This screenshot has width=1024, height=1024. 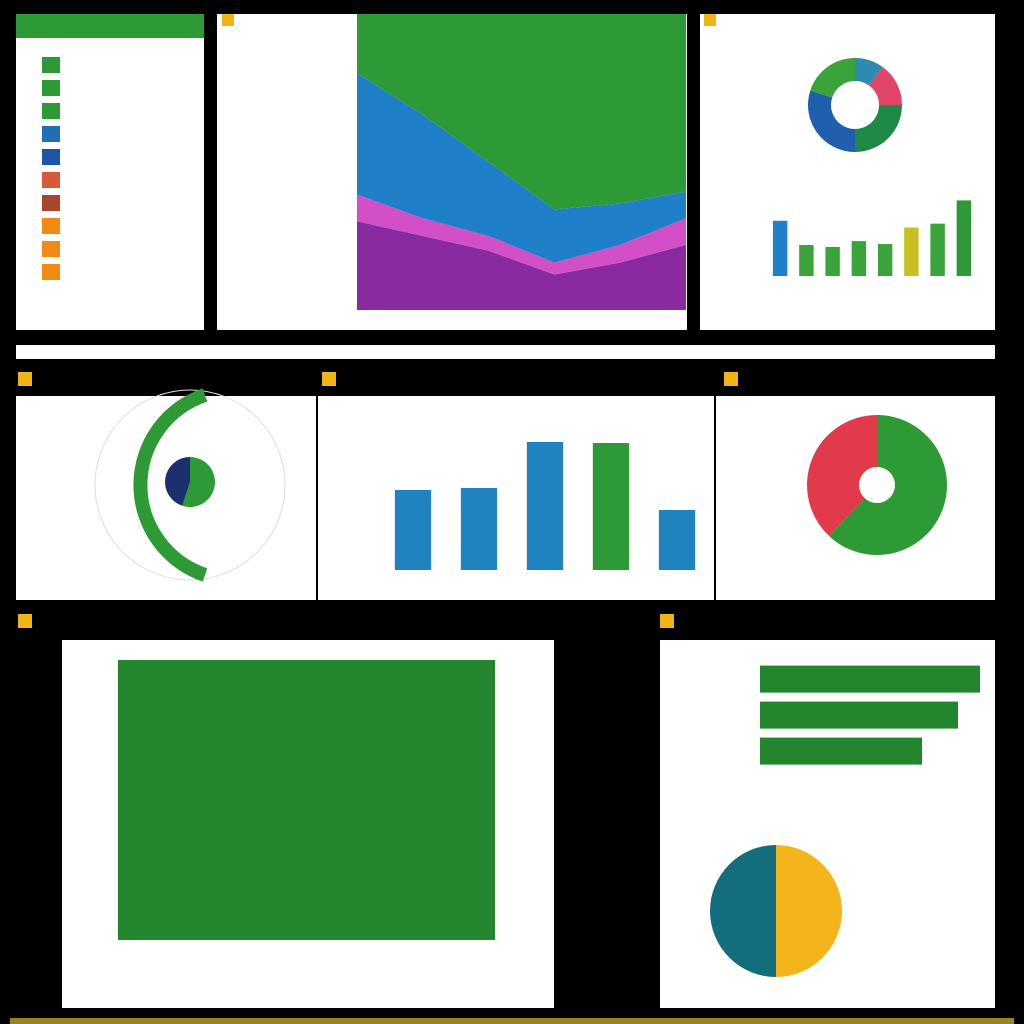 What do you see at coordinates (512, 1021) in the screenshot?
I see `footer-bar` at bounding box center [512, 1021].